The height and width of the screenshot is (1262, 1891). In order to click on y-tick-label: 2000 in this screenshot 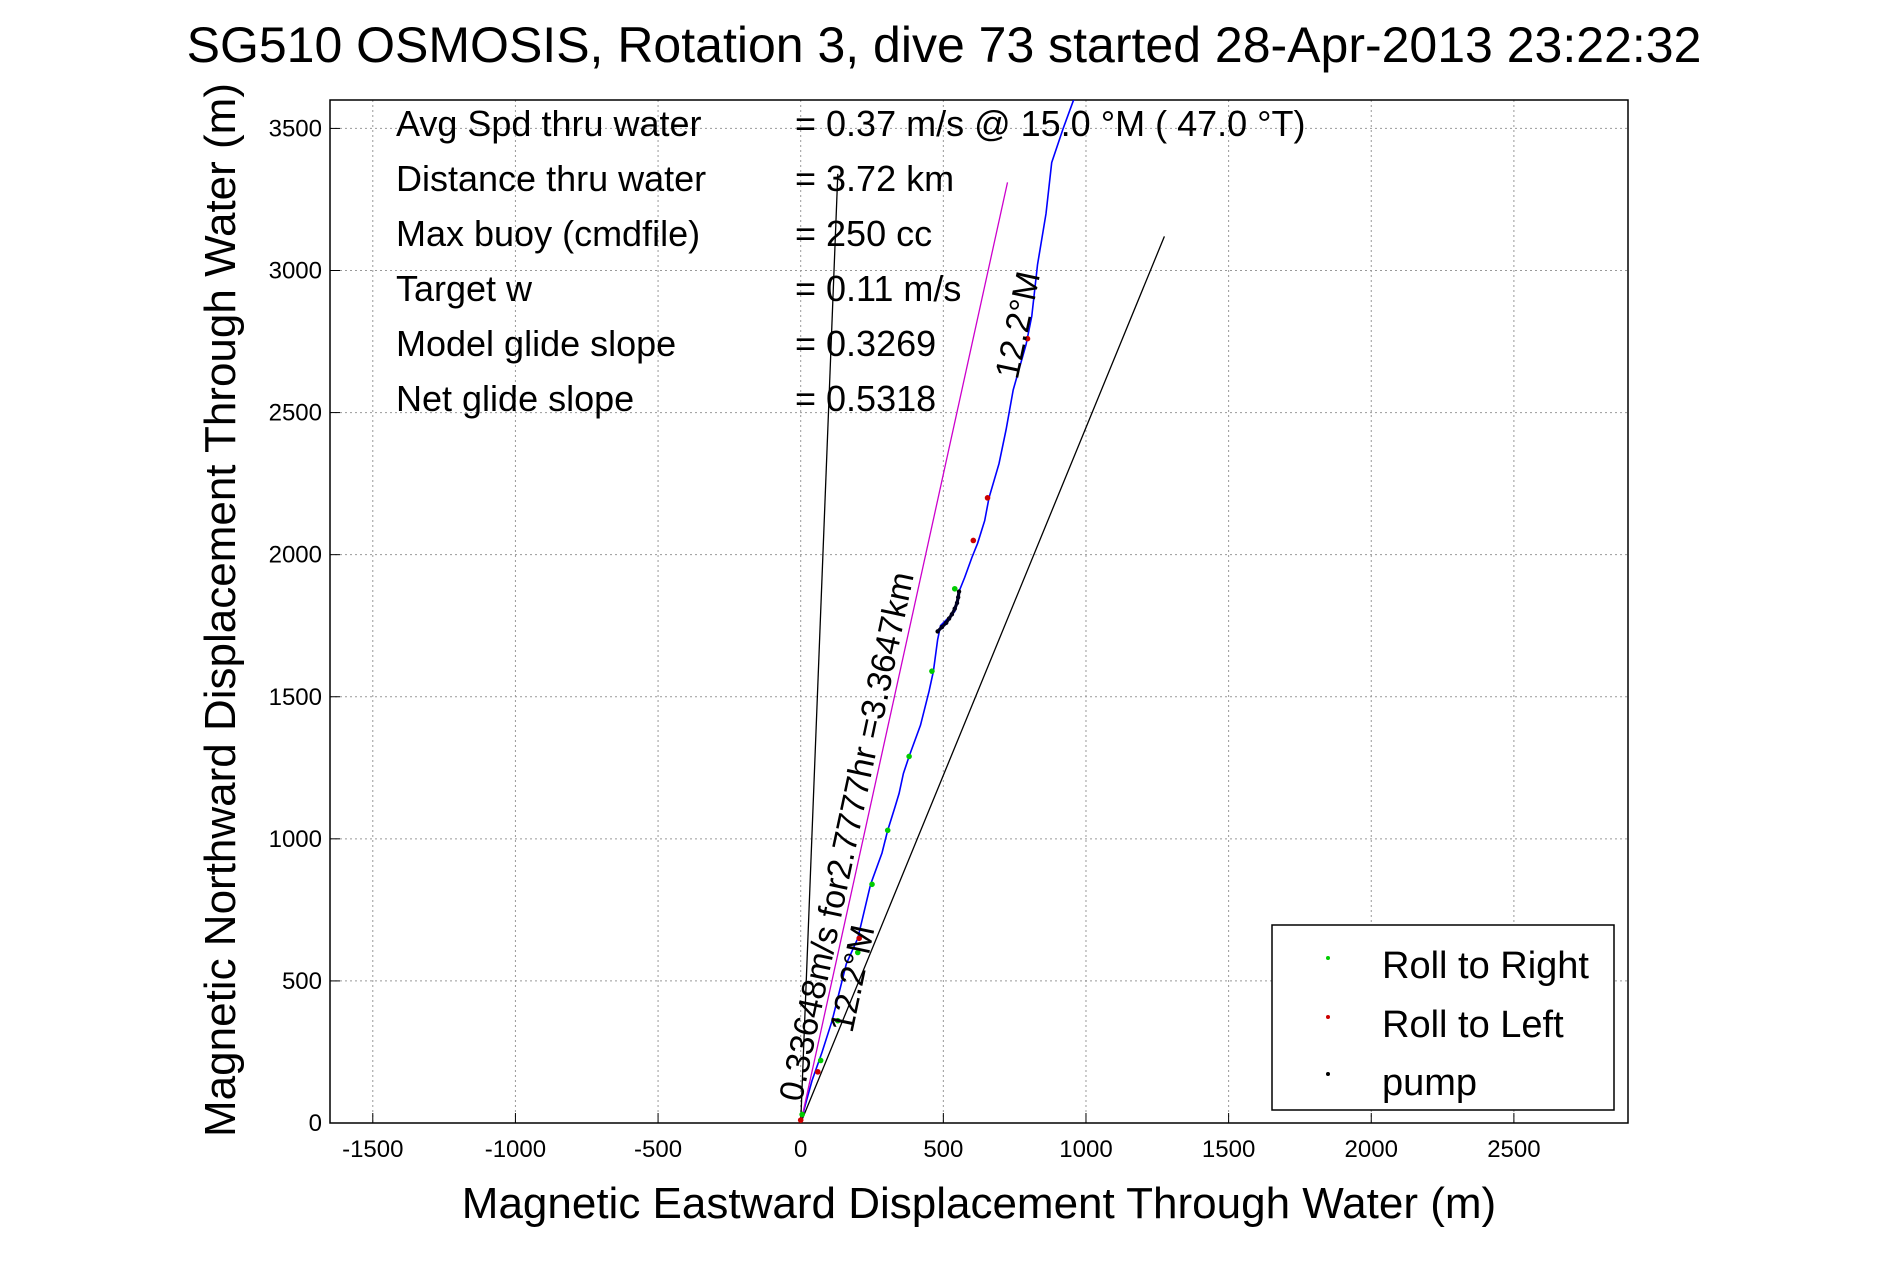, I will do `click(295, 555)`.